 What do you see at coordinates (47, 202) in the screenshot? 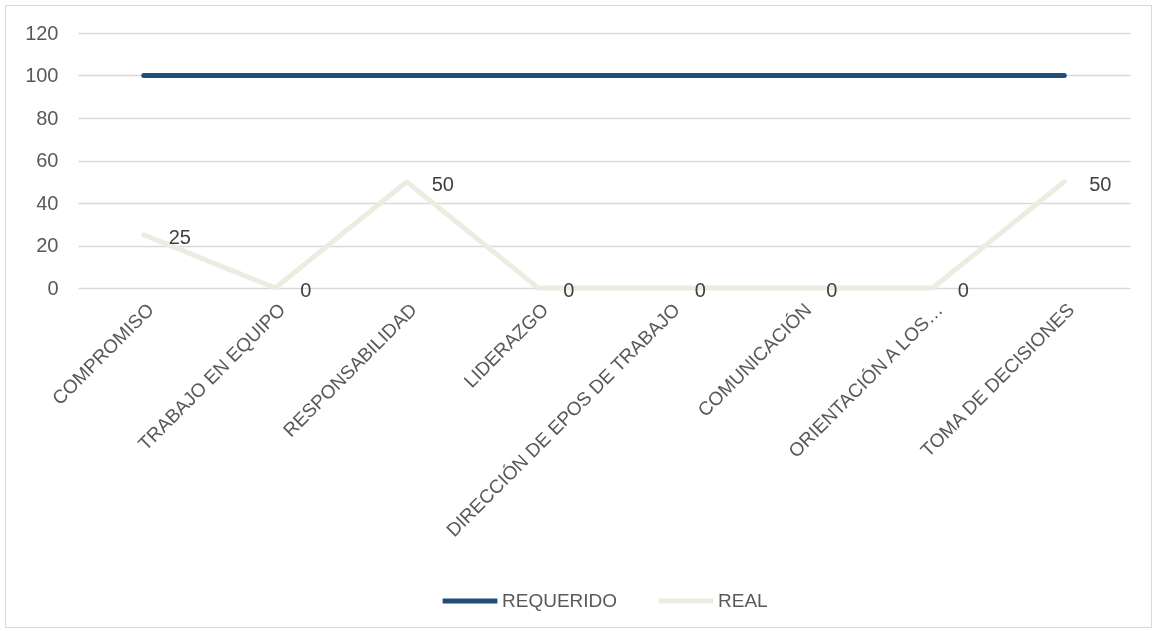
I see `y-tick-label: 40` at bounding box center [47, 202].